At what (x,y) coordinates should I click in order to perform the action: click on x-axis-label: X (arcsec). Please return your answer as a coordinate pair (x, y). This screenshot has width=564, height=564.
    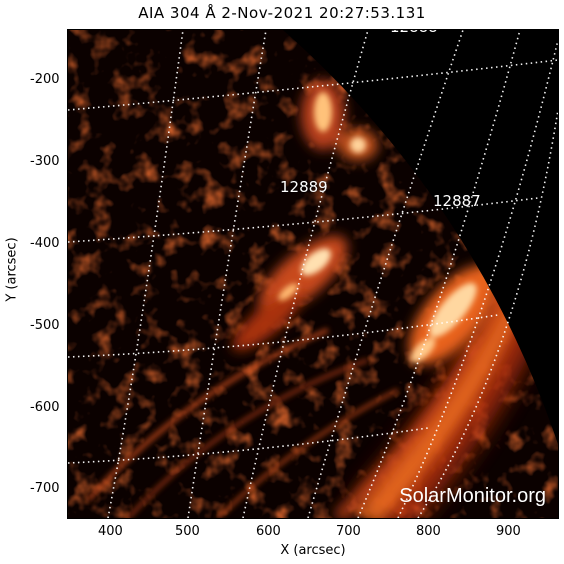
    Looking at the image, I should click on (313, 550).